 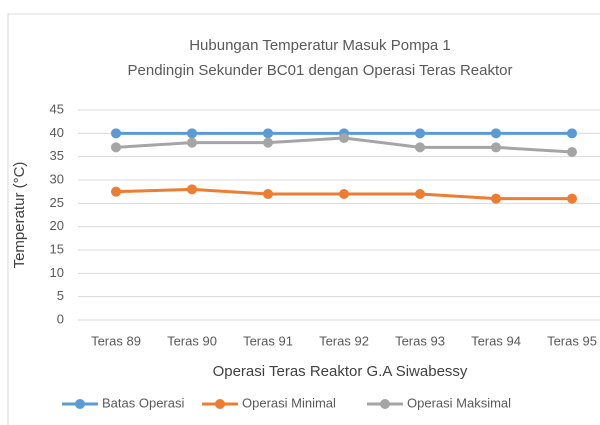 I want to click on y-tick-label: 30, so click(x=57, y=178).